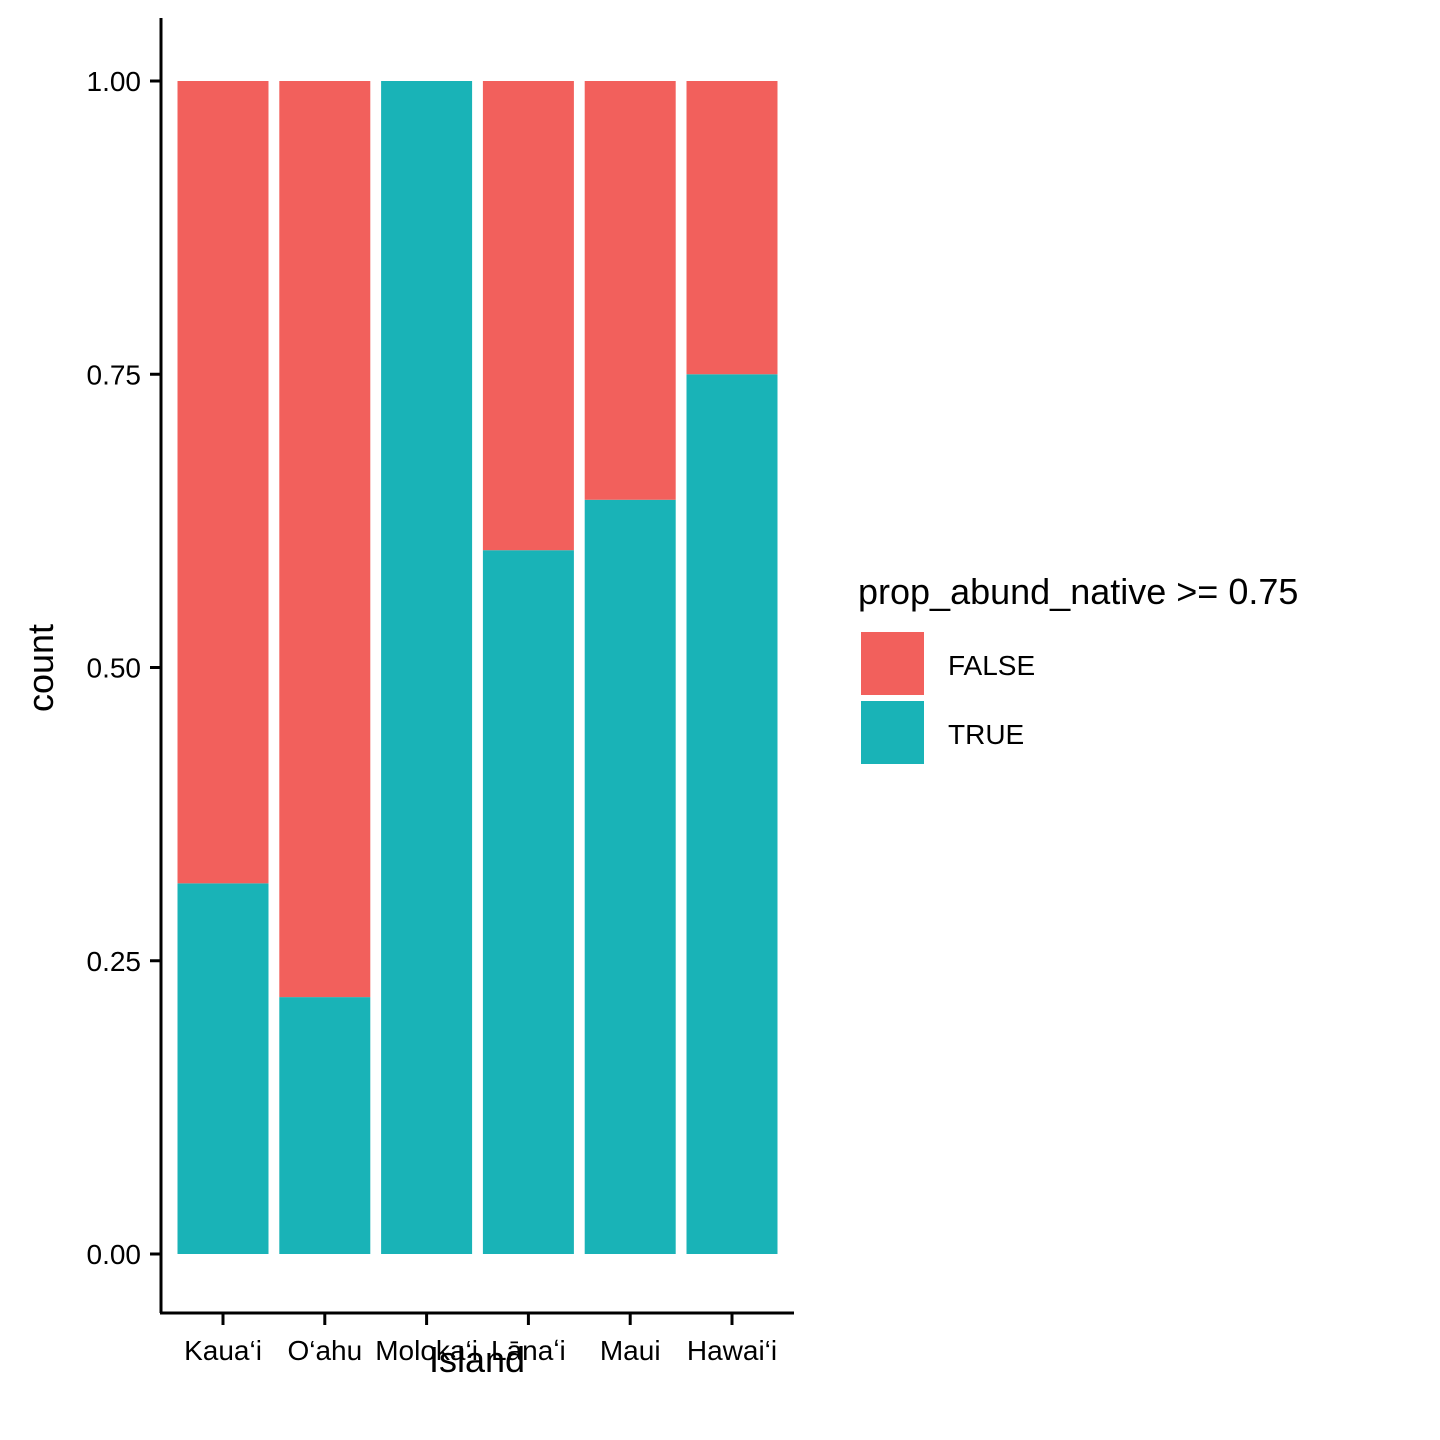  I want to click on y-tick-label: 0.50, so click(114, 668).